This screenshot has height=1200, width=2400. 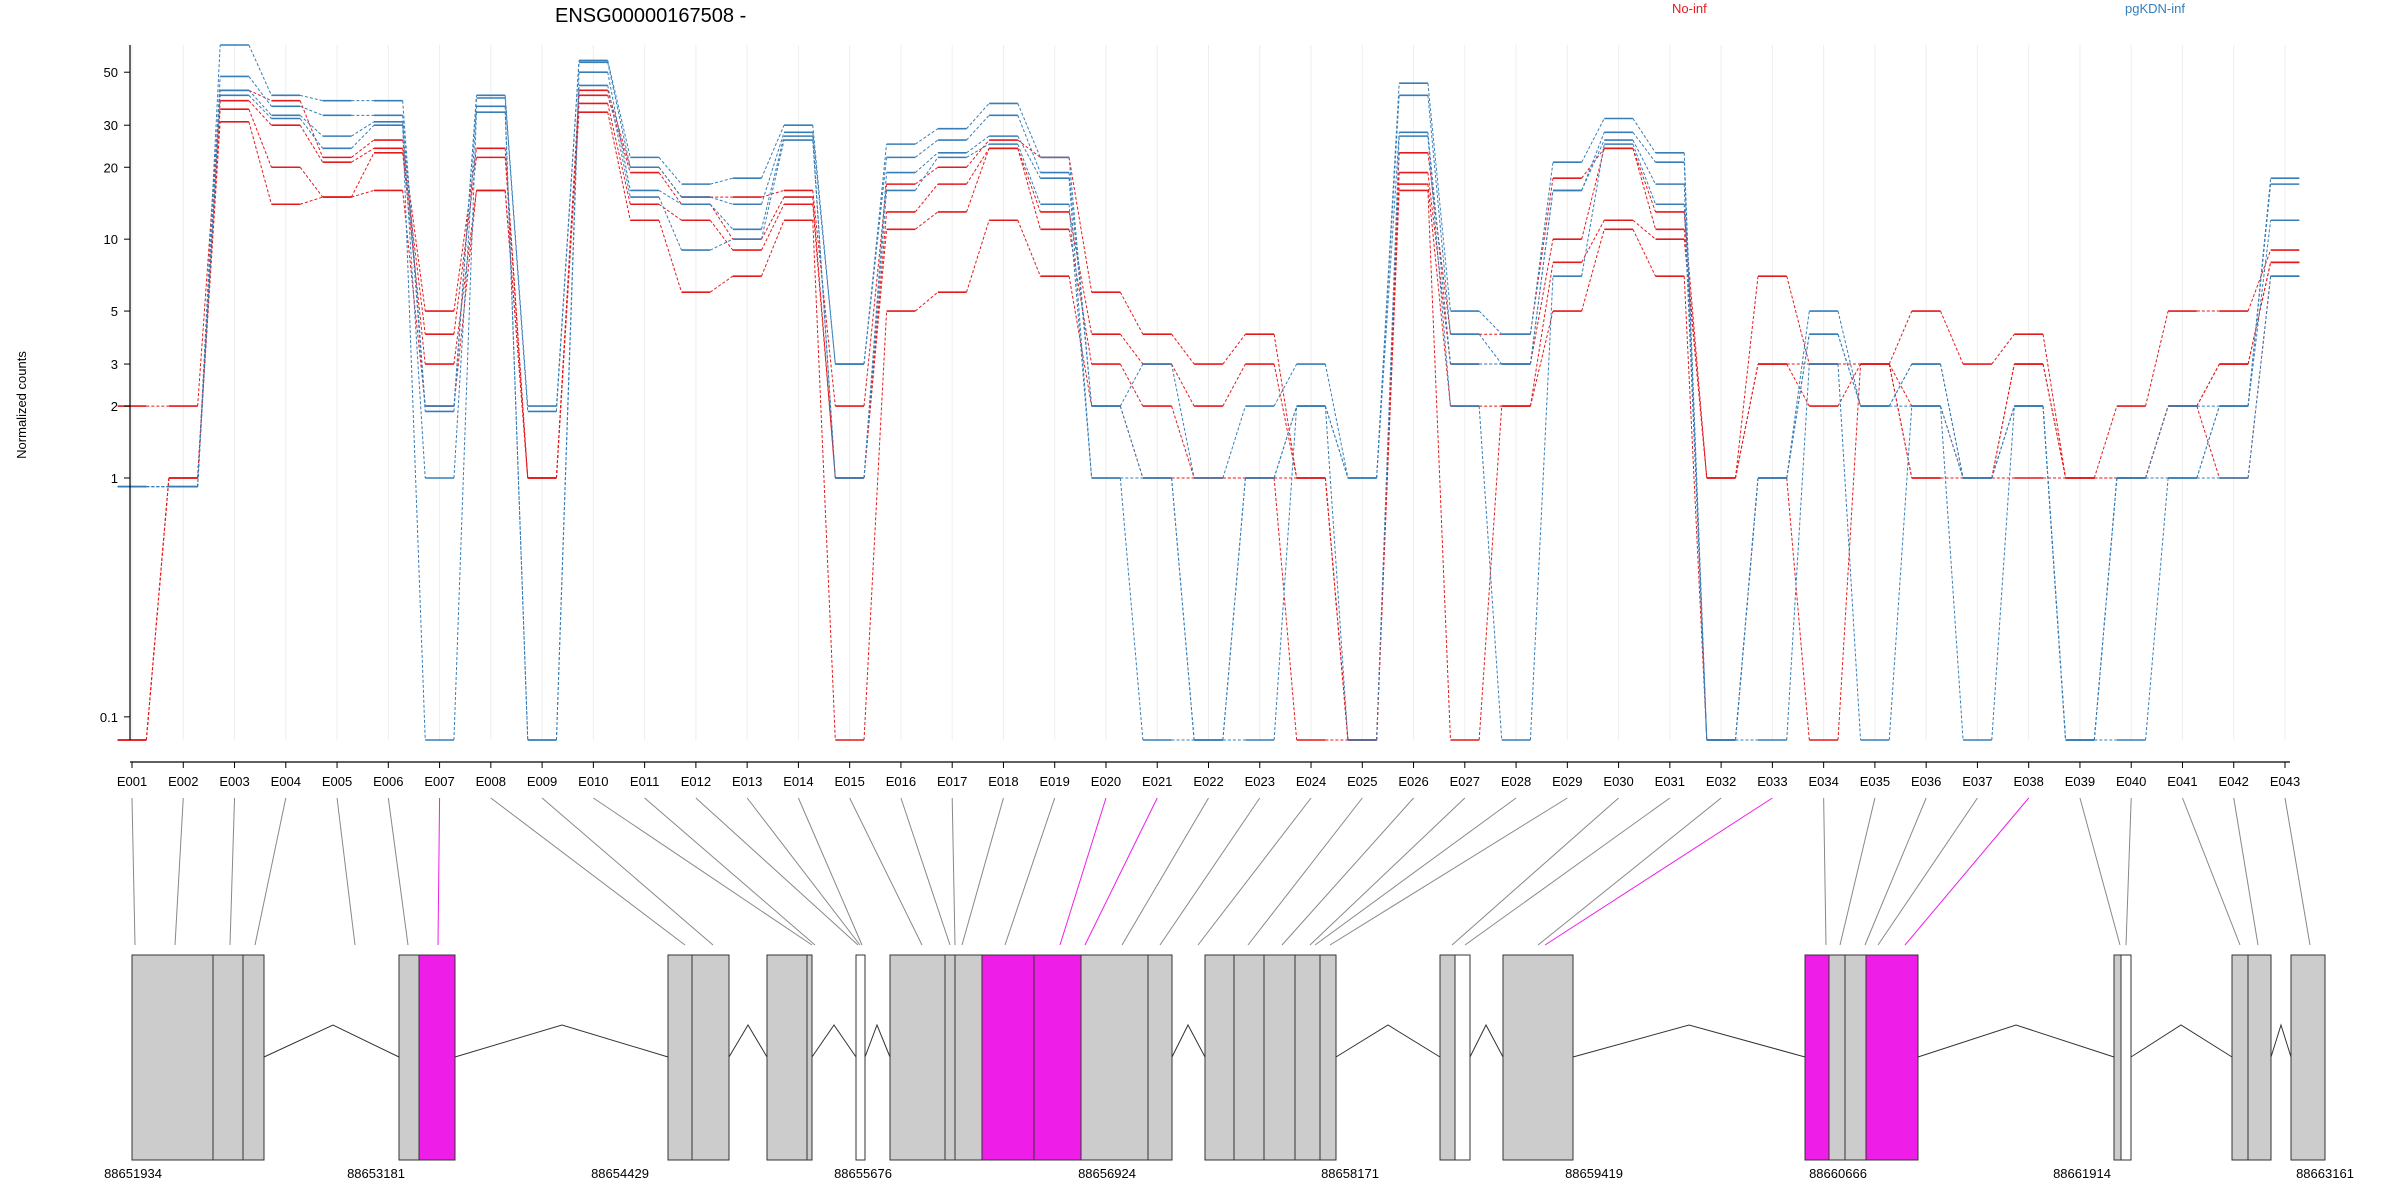 I want to click on x-tick-label-E021: E021, so click(x=1157, y=781).